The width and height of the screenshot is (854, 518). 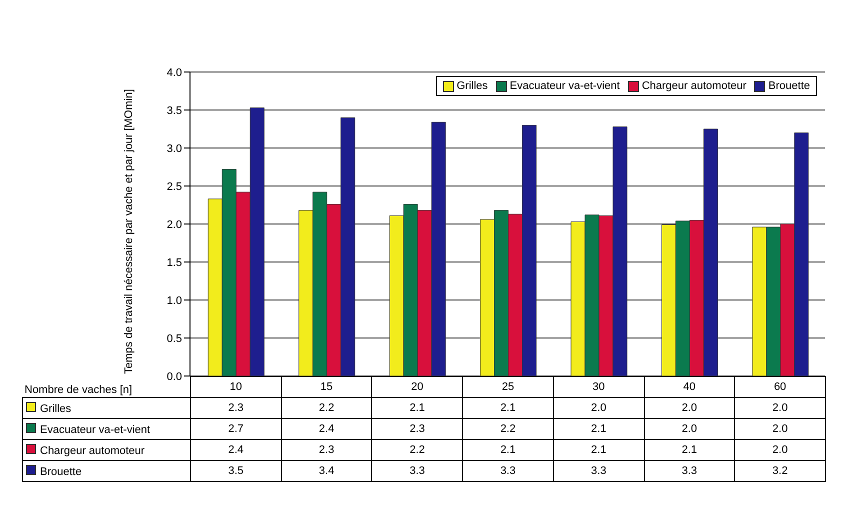 I want to click on data-label: 3.2, so click(x=780, y=471).